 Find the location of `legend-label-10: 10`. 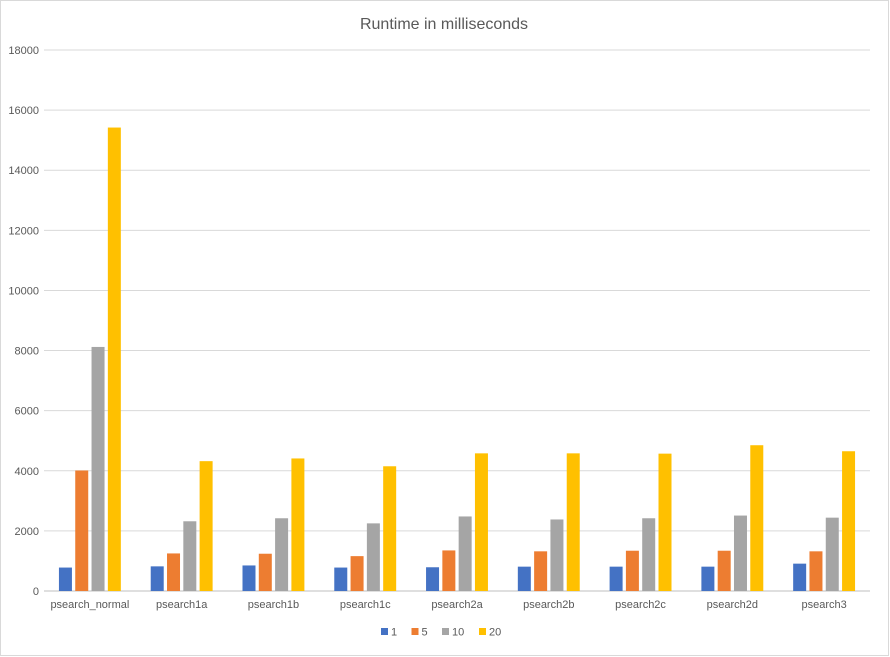

legend-label-10: 10 is located at coordinates (458, 633).